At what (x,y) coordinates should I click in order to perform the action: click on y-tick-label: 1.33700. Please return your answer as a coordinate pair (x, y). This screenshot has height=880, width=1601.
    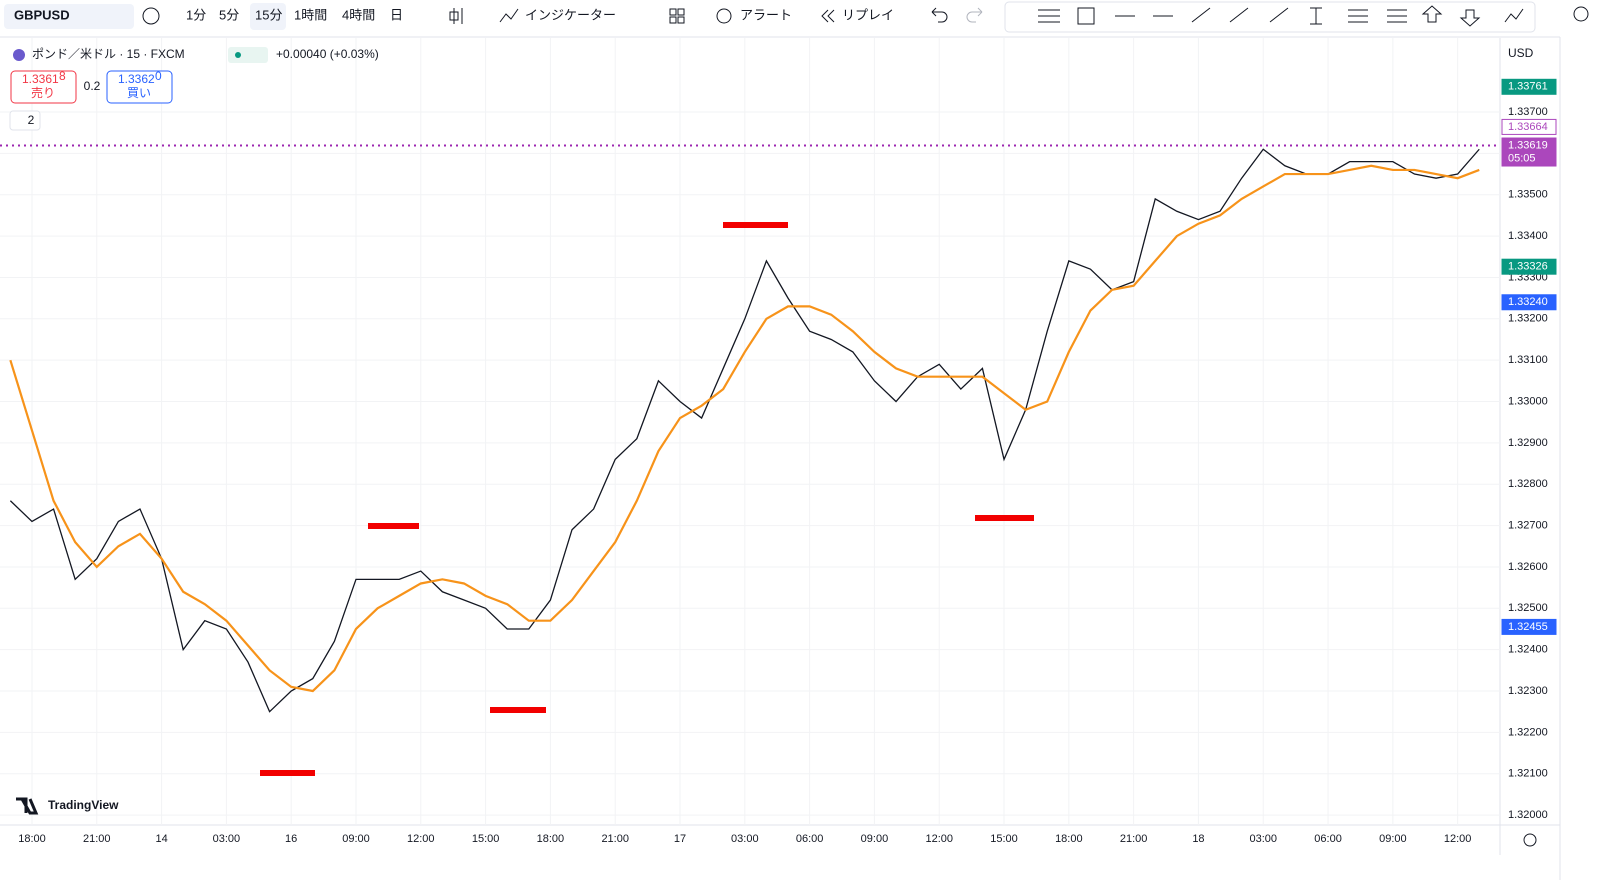
    Looking at the image, I should click on (1528, 112).